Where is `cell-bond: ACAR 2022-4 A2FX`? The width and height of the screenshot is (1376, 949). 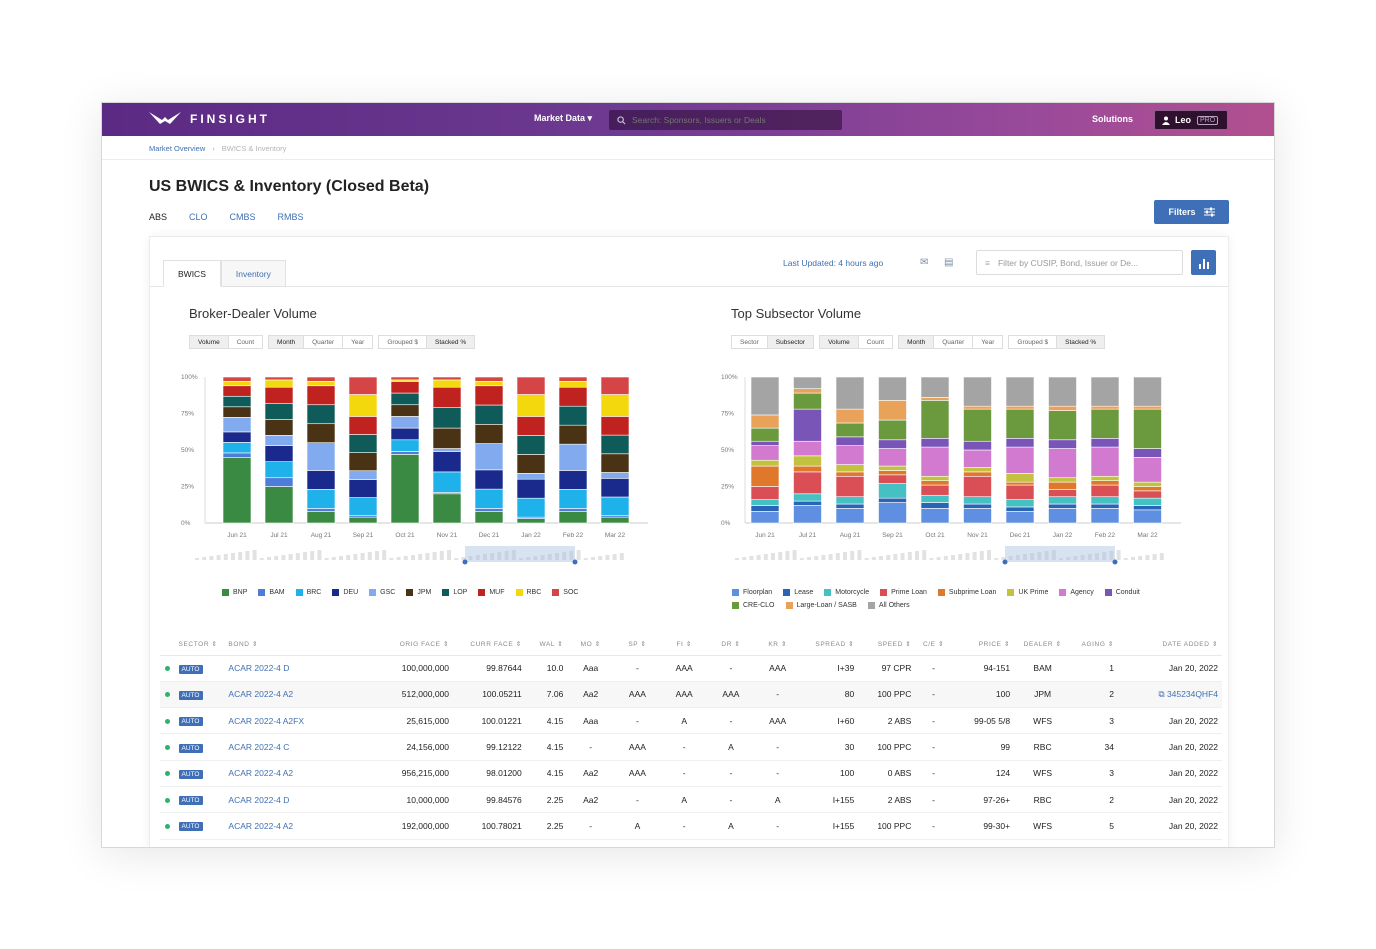 cell-bond: ACAR 2022-4 A2FX is located at coordinates (302, 721).